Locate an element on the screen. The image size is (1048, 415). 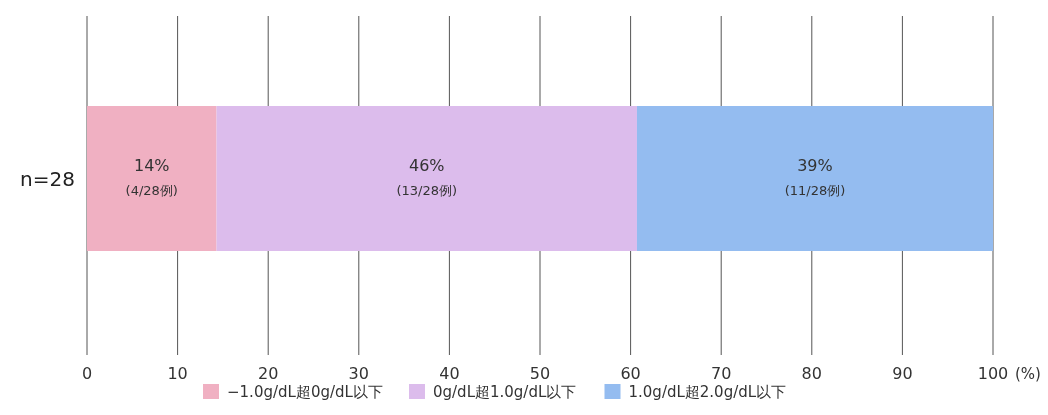
x-tick-label: 50 is located at coordinates (540, 373).